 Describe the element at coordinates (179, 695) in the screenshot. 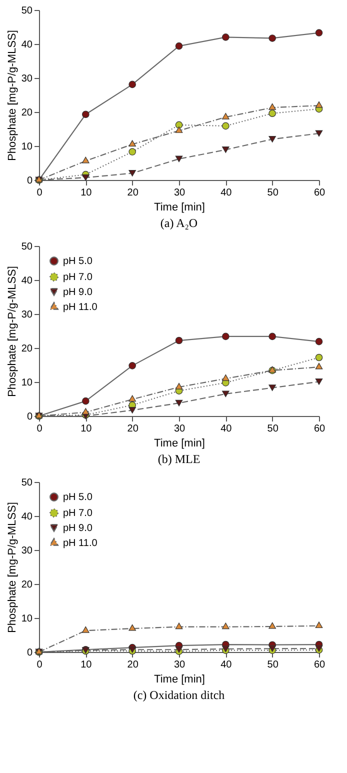

I see `text: (c) Oxidation ditch` at that location.